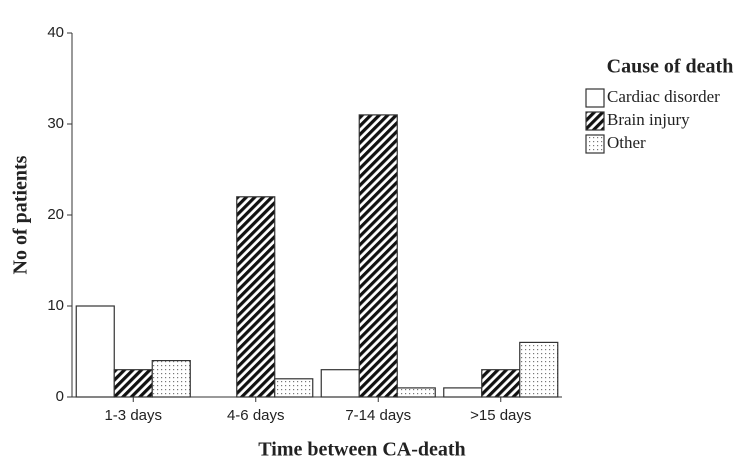  What do you see at coordinates (60, 396) in the screenshot?
I see `y-tick-label: 0` at bounding box center [60, 396].